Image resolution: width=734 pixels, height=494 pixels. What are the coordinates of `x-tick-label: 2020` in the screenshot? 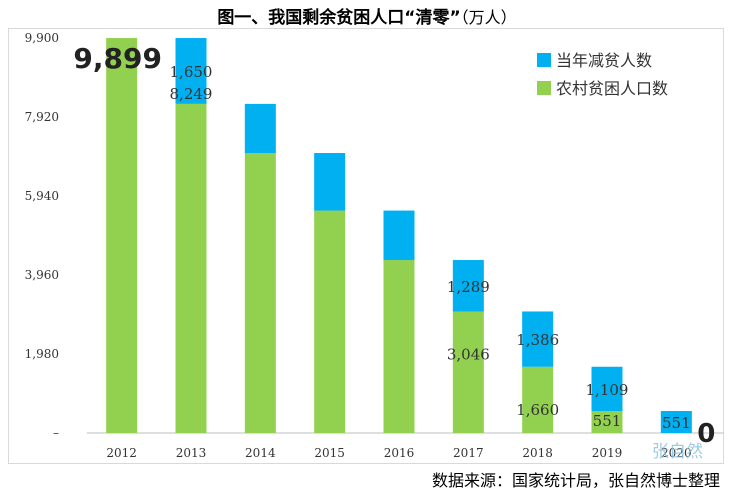 It's located at (676, 453).